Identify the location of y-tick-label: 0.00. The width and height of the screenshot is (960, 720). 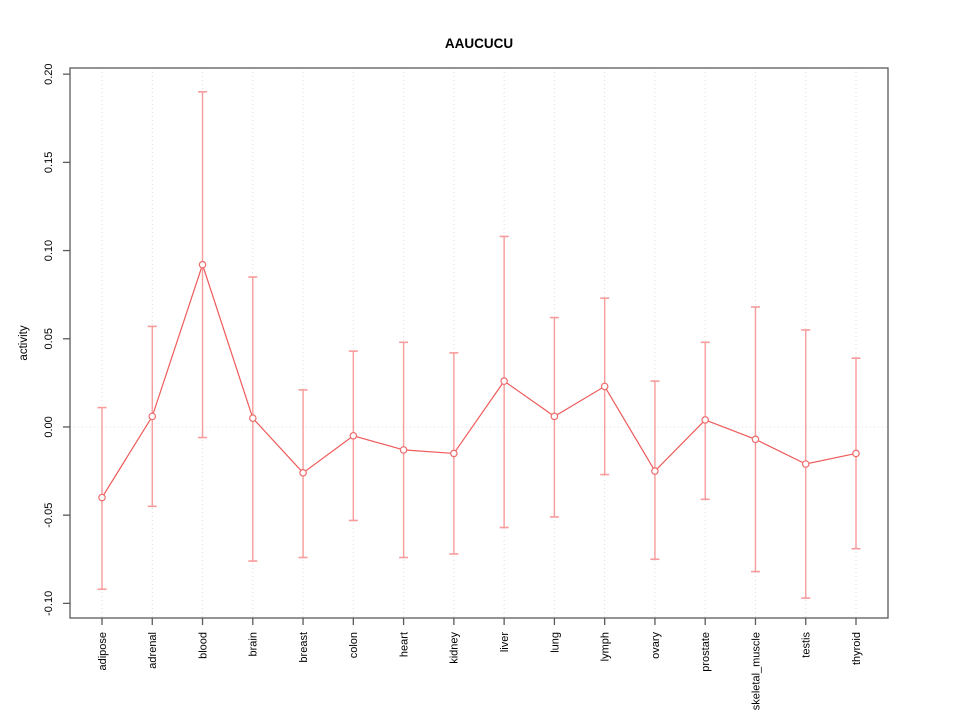
(49, 426).